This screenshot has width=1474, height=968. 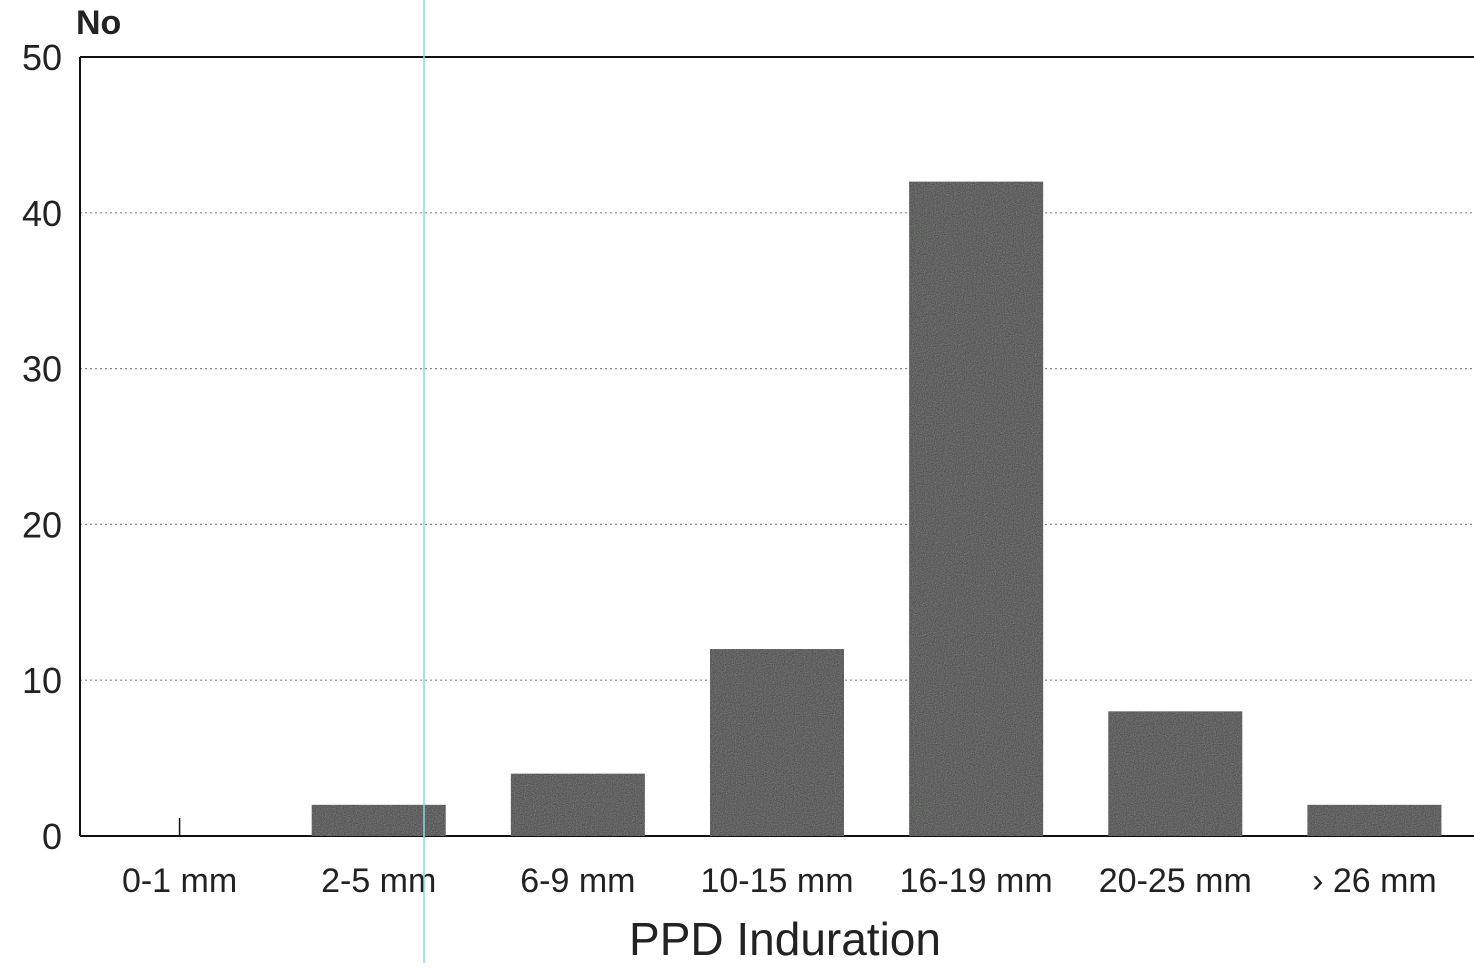 What do you see at coordinates (577, 881) in the screenshot?
I see `x-tick-label: 6-9 mm` at bounding box center [577, 881].